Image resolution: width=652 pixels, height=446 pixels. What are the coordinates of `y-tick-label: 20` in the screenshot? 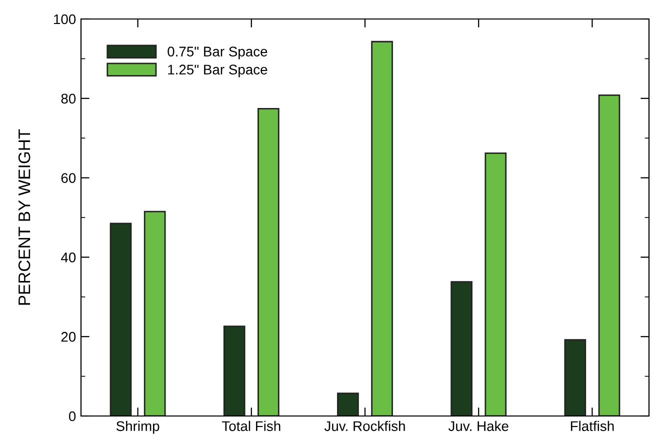 It's located at (68, 337).